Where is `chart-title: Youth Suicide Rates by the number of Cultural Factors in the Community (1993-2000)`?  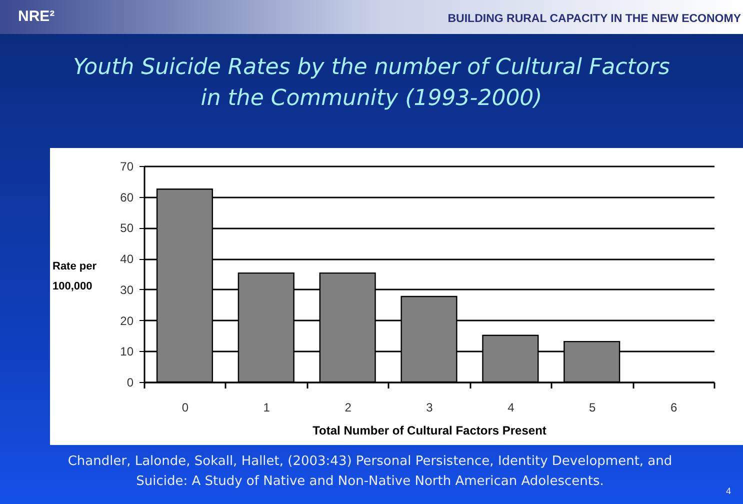 chart-title: Youth Suicide Rates by the number of Cultural Factors in the Community (1993-2000) is located at coordinates (371, 83).